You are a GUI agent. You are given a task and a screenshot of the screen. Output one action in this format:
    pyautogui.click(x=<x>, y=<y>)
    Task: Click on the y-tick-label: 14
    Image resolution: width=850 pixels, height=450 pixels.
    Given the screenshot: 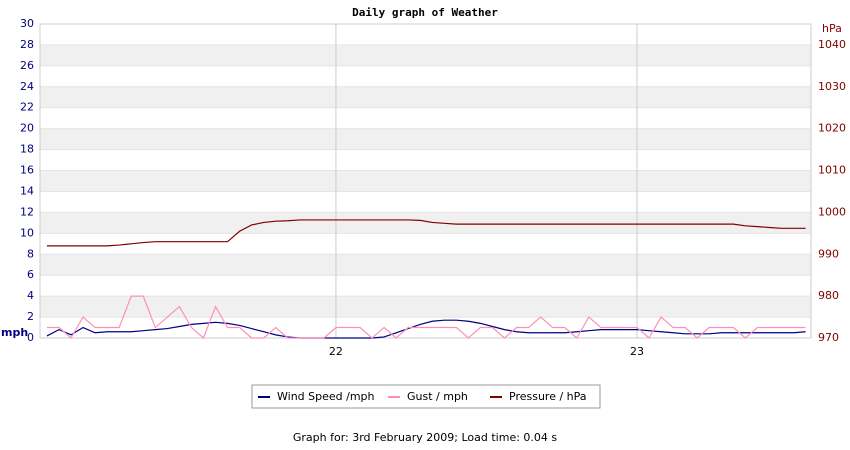 What is the action you would take?
    pyautogui.click(x=27, y=190)
    